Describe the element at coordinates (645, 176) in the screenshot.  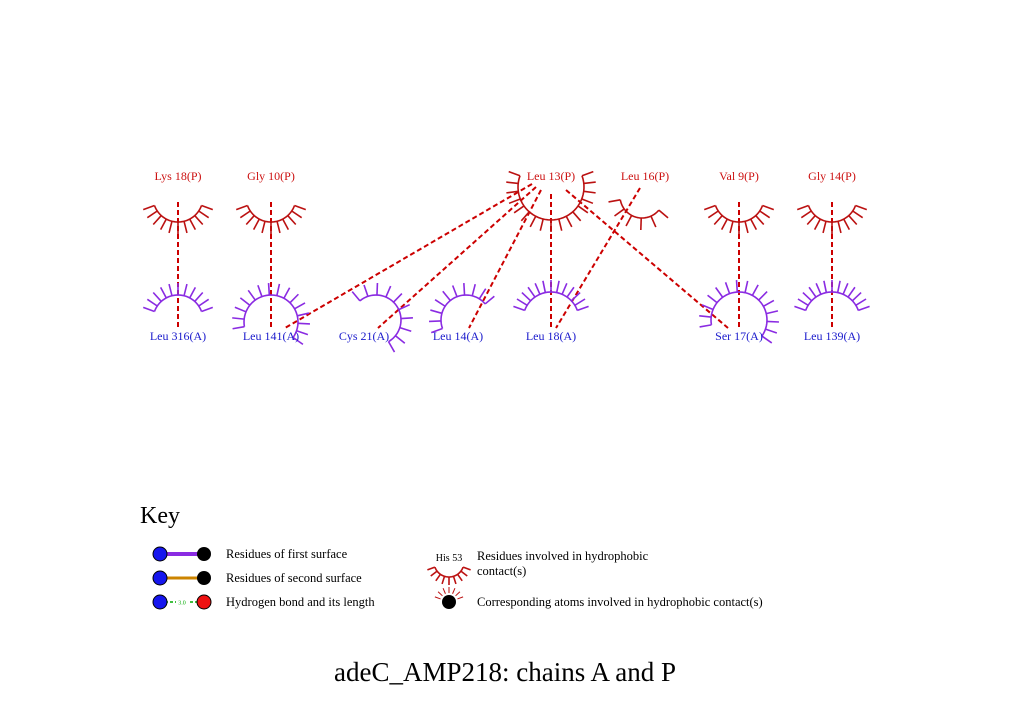
I see `residue-label: Leu 16(P)` at that location.